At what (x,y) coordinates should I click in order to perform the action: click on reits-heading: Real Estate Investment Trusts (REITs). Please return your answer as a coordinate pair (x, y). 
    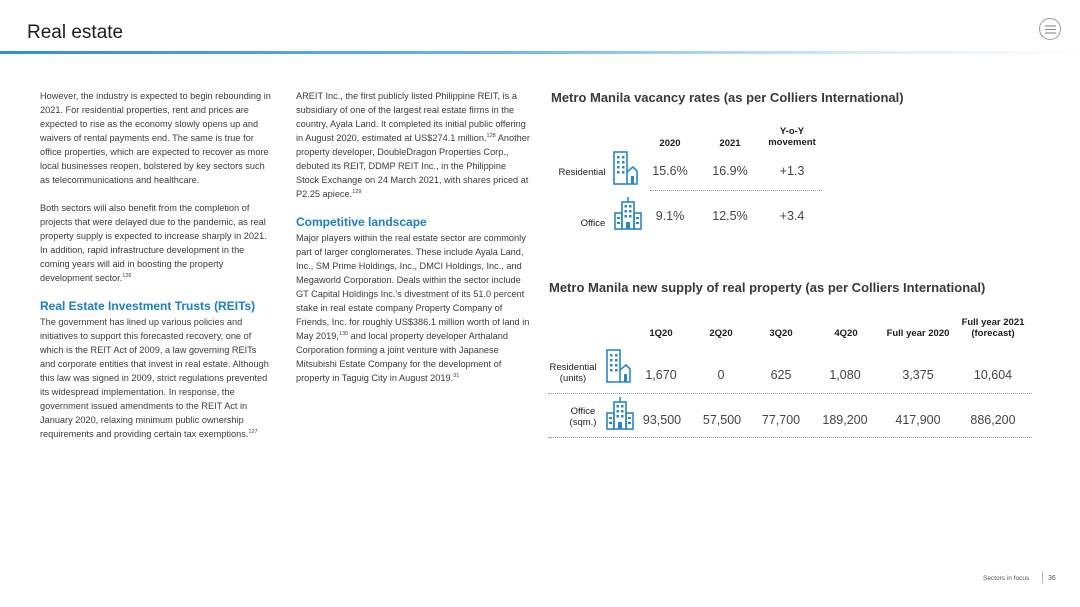
    Looking at the image, I should click on (148, 306).